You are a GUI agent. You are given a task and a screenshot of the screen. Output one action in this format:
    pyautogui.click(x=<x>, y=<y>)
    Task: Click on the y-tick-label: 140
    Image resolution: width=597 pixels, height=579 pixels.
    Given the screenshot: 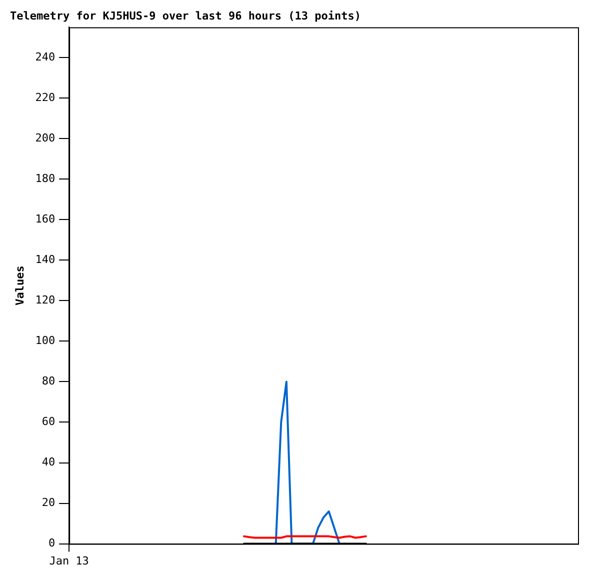 What is the action you would take?
    pyautogui.click(x=45, y=259)
    